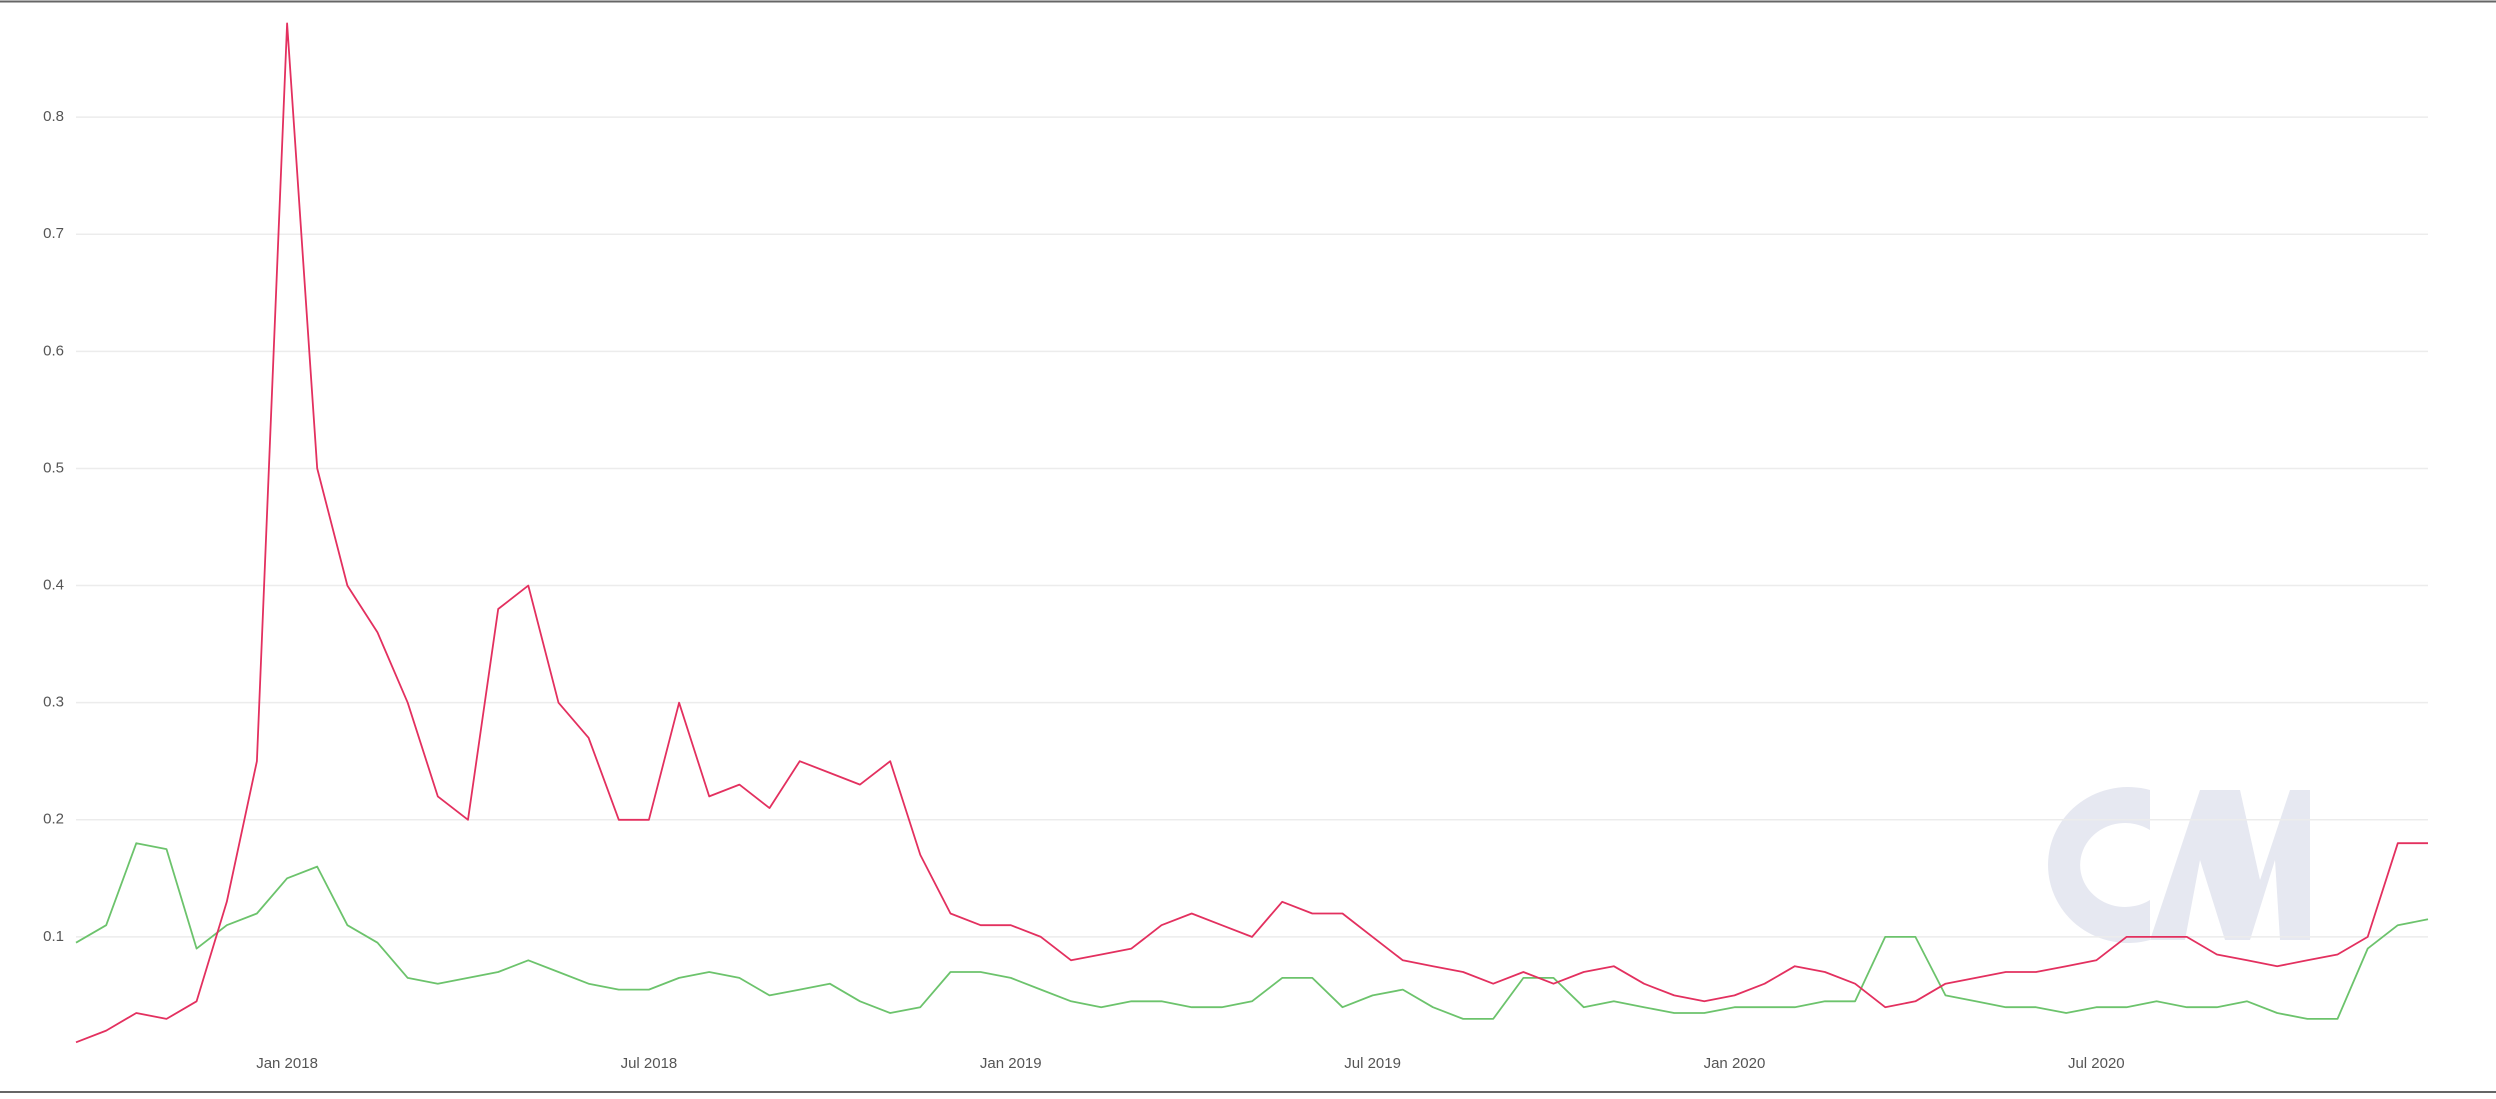 The width and height of the screenshot is (2496, 1099). I want to click on x-tick-label: Jan 2019, so click(1011, 1063).